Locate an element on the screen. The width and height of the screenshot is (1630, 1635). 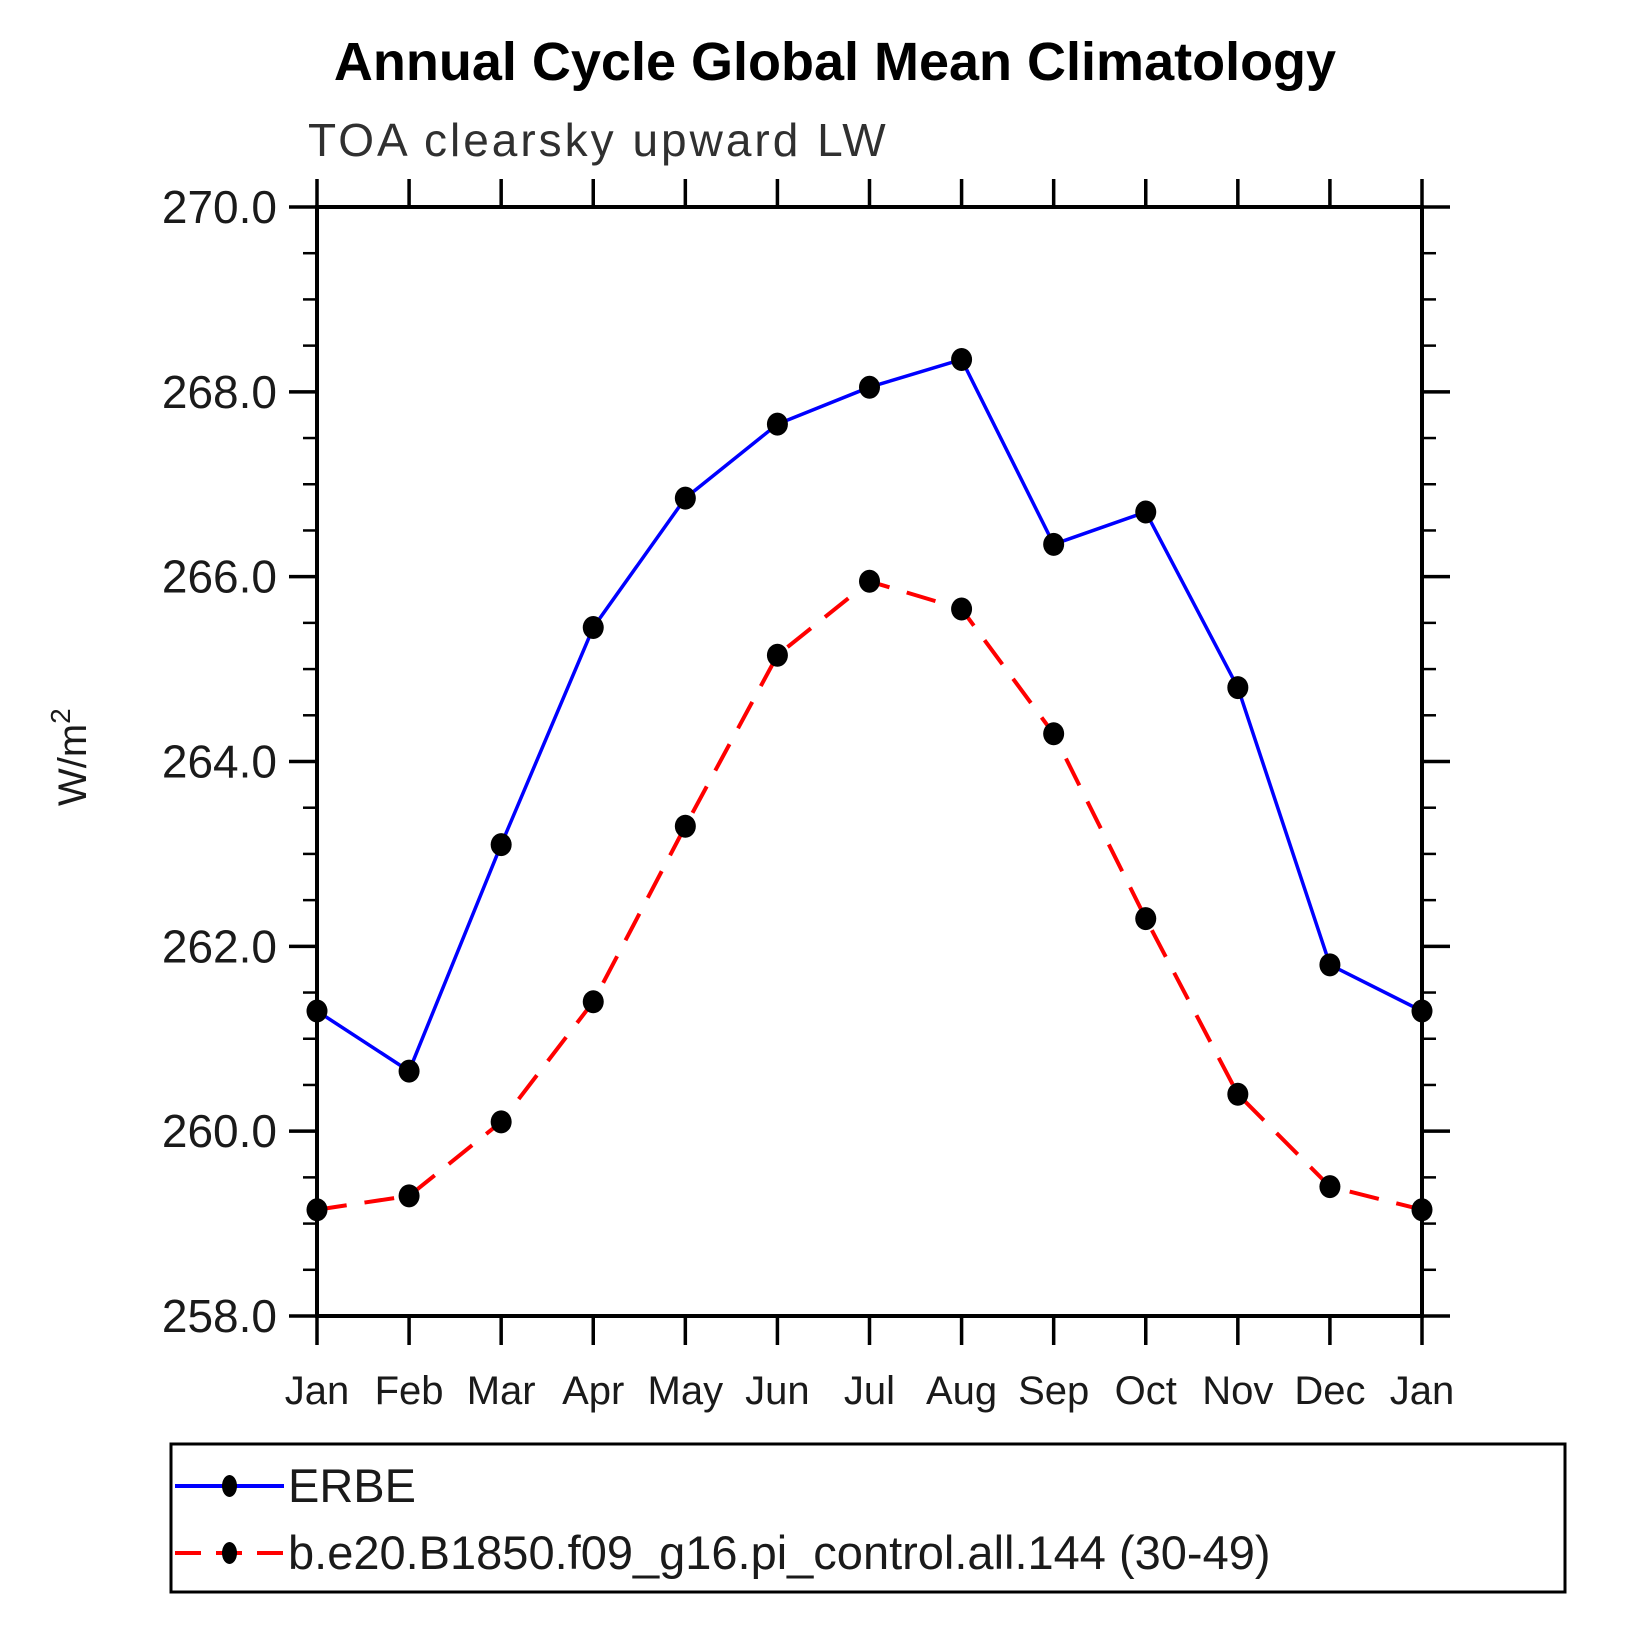
x-tick-label: Nov is located at coordinates (1237, 1391).